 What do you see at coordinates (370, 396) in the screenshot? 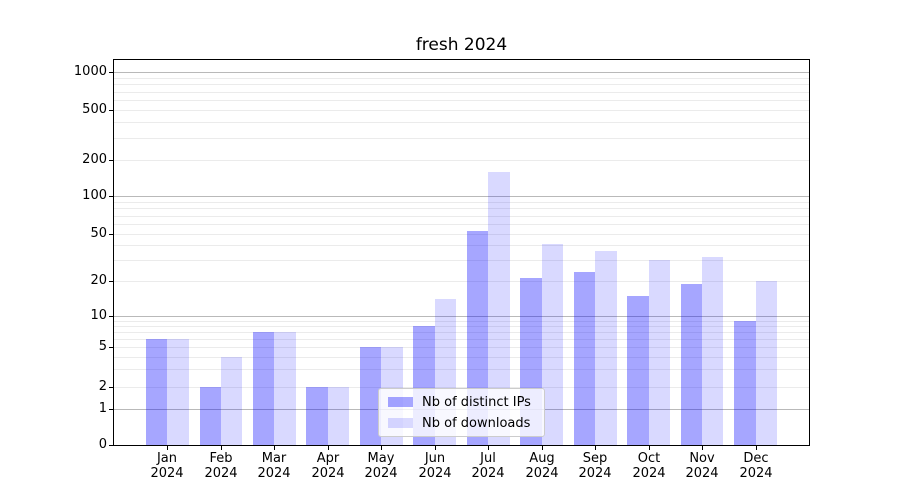
I see `bar-distinct-ips-may` at bounding box center [370, 396].